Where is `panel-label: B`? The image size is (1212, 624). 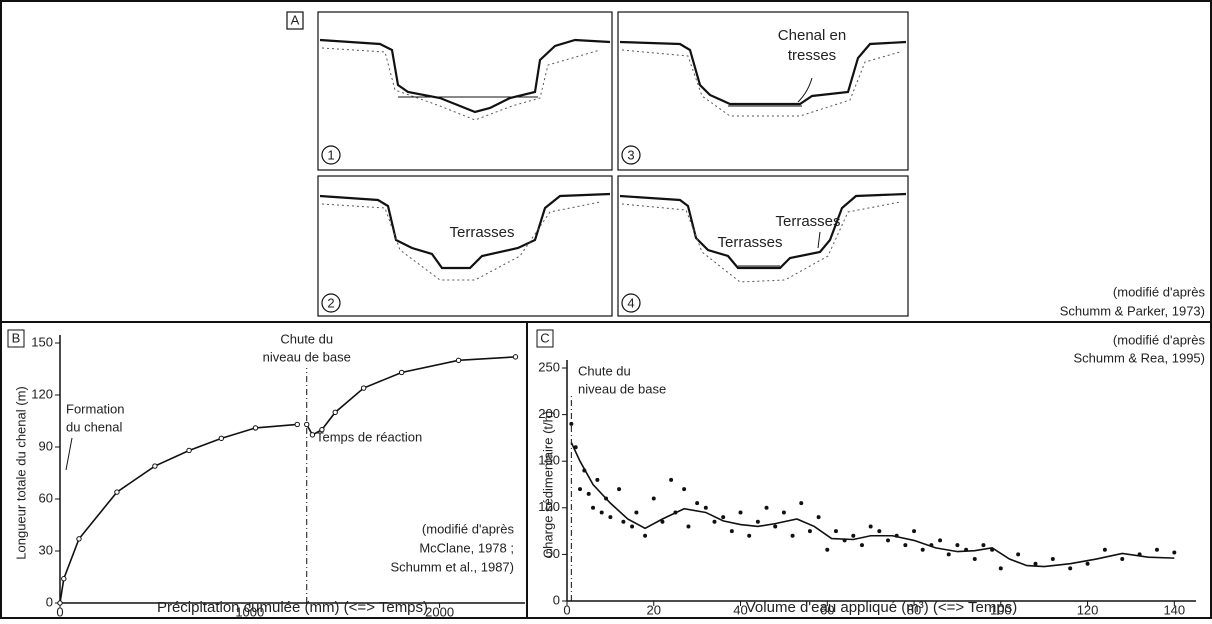 panel-label: B is located at coordinates (16, 337).